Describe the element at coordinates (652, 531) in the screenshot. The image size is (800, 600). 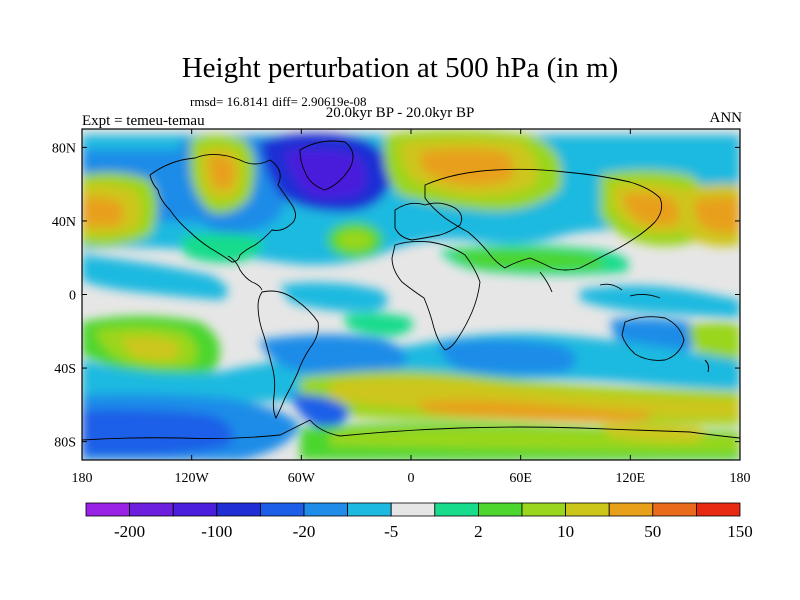
I see `colorbar-label: 50` at that location.